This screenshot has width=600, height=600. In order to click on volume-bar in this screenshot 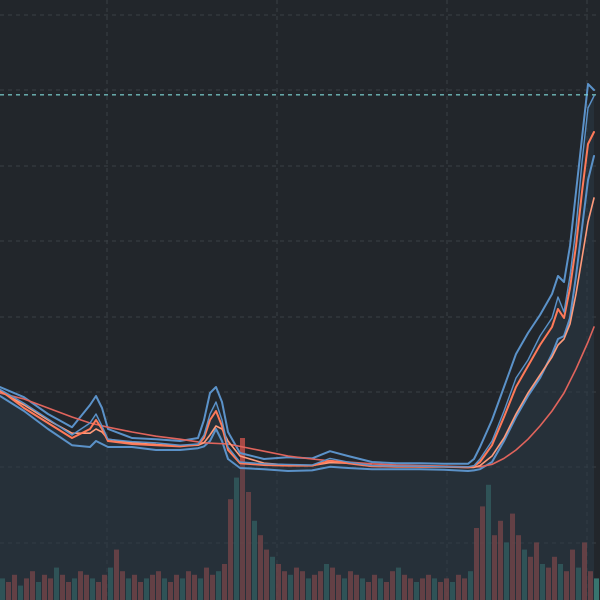, I will do `click(596, 589)`.